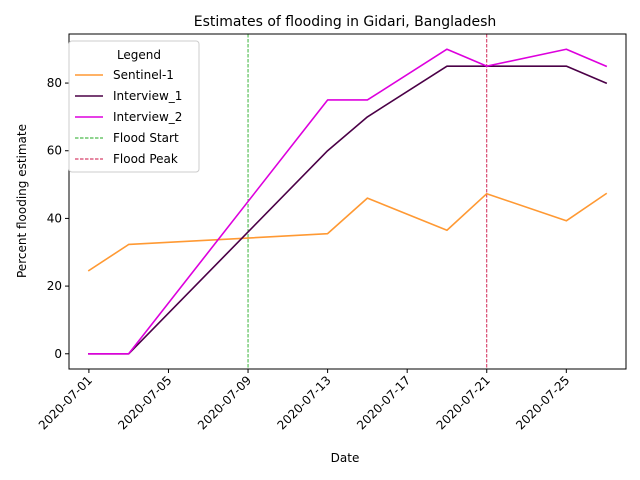 This screenshot has width=640, height=480. Describe the element at coordinates (54, 218) in the screenshot. I see `y-tick-label: 40` at that location.